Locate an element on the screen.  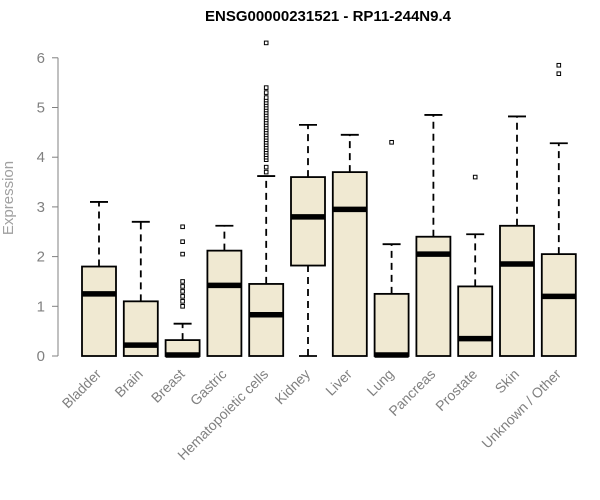
x-category-label: Breast is located at coordinates (168, 386).